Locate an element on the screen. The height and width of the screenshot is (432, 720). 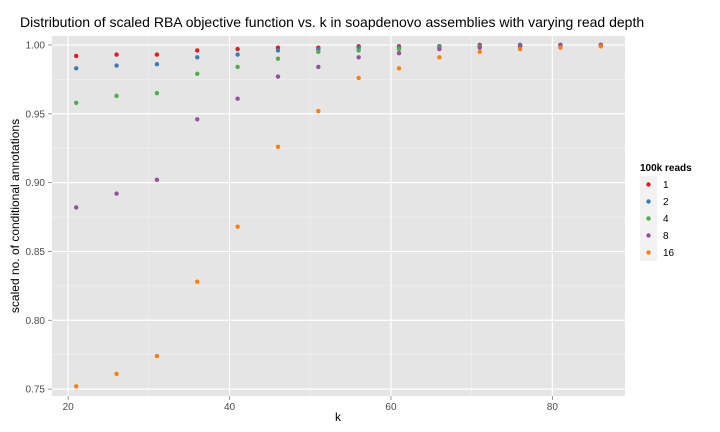
x-tick-label: 40 is located at coordinates (230, 407).